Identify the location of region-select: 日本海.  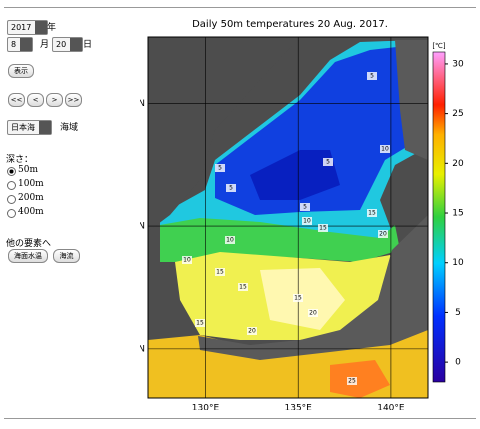
(29, 127).